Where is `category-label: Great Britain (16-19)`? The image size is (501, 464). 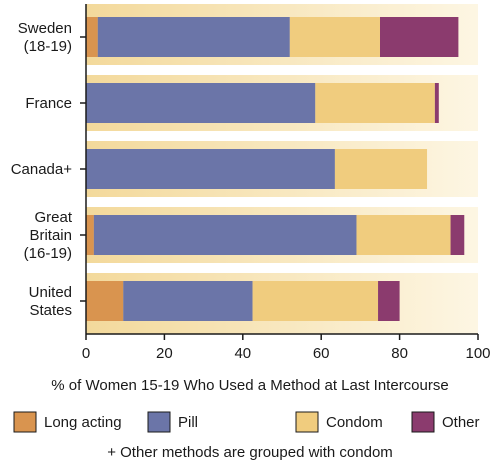
category-label: Great Britain (16-19) is located at coordinates (48, 235).